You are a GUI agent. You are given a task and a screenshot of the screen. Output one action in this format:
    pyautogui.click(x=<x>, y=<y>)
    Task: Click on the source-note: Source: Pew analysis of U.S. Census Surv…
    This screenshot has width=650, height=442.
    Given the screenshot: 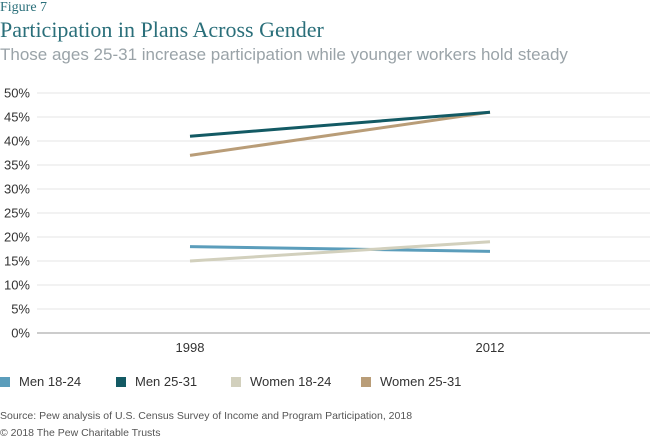 What is the action you would take?
    pyautogui.click(x=206, y=416)
    